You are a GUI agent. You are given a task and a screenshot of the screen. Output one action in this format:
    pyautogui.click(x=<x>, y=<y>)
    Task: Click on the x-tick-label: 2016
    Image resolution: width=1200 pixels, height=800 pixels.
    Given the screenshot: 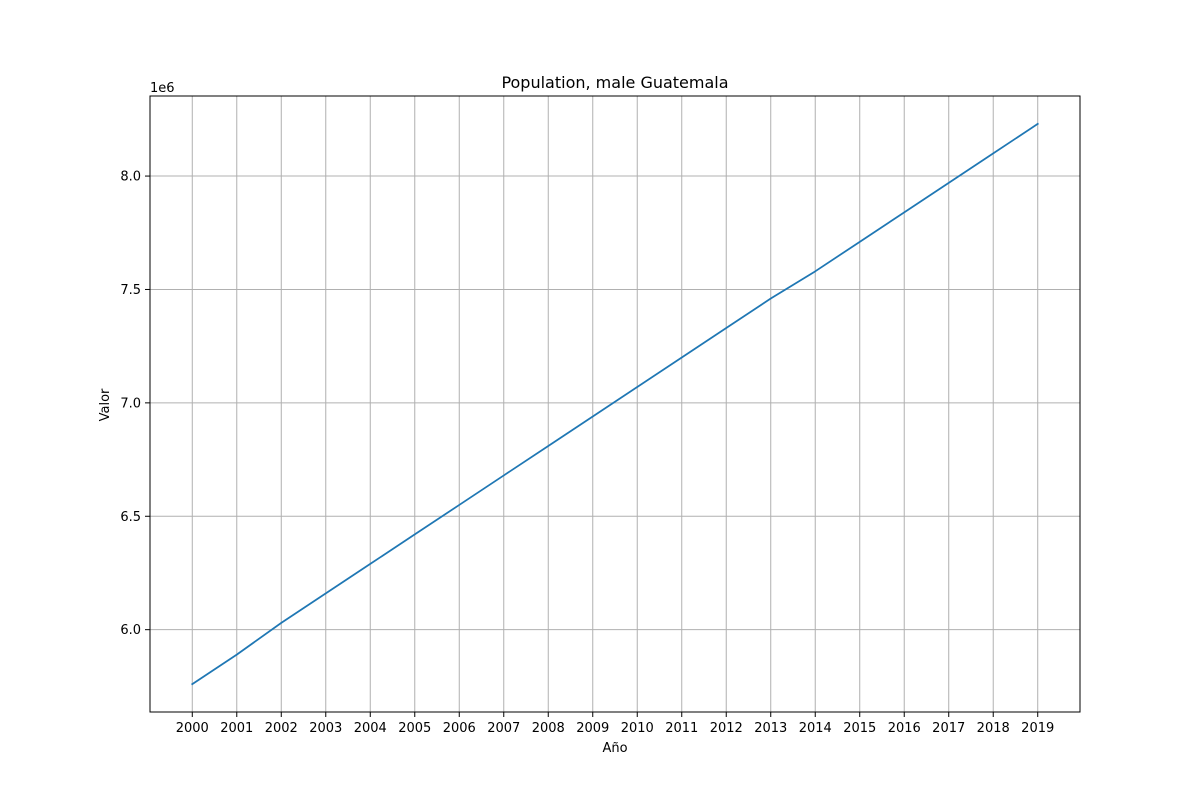 What is the action you would take?
    pyautogui.click(x=904, y=728)
    